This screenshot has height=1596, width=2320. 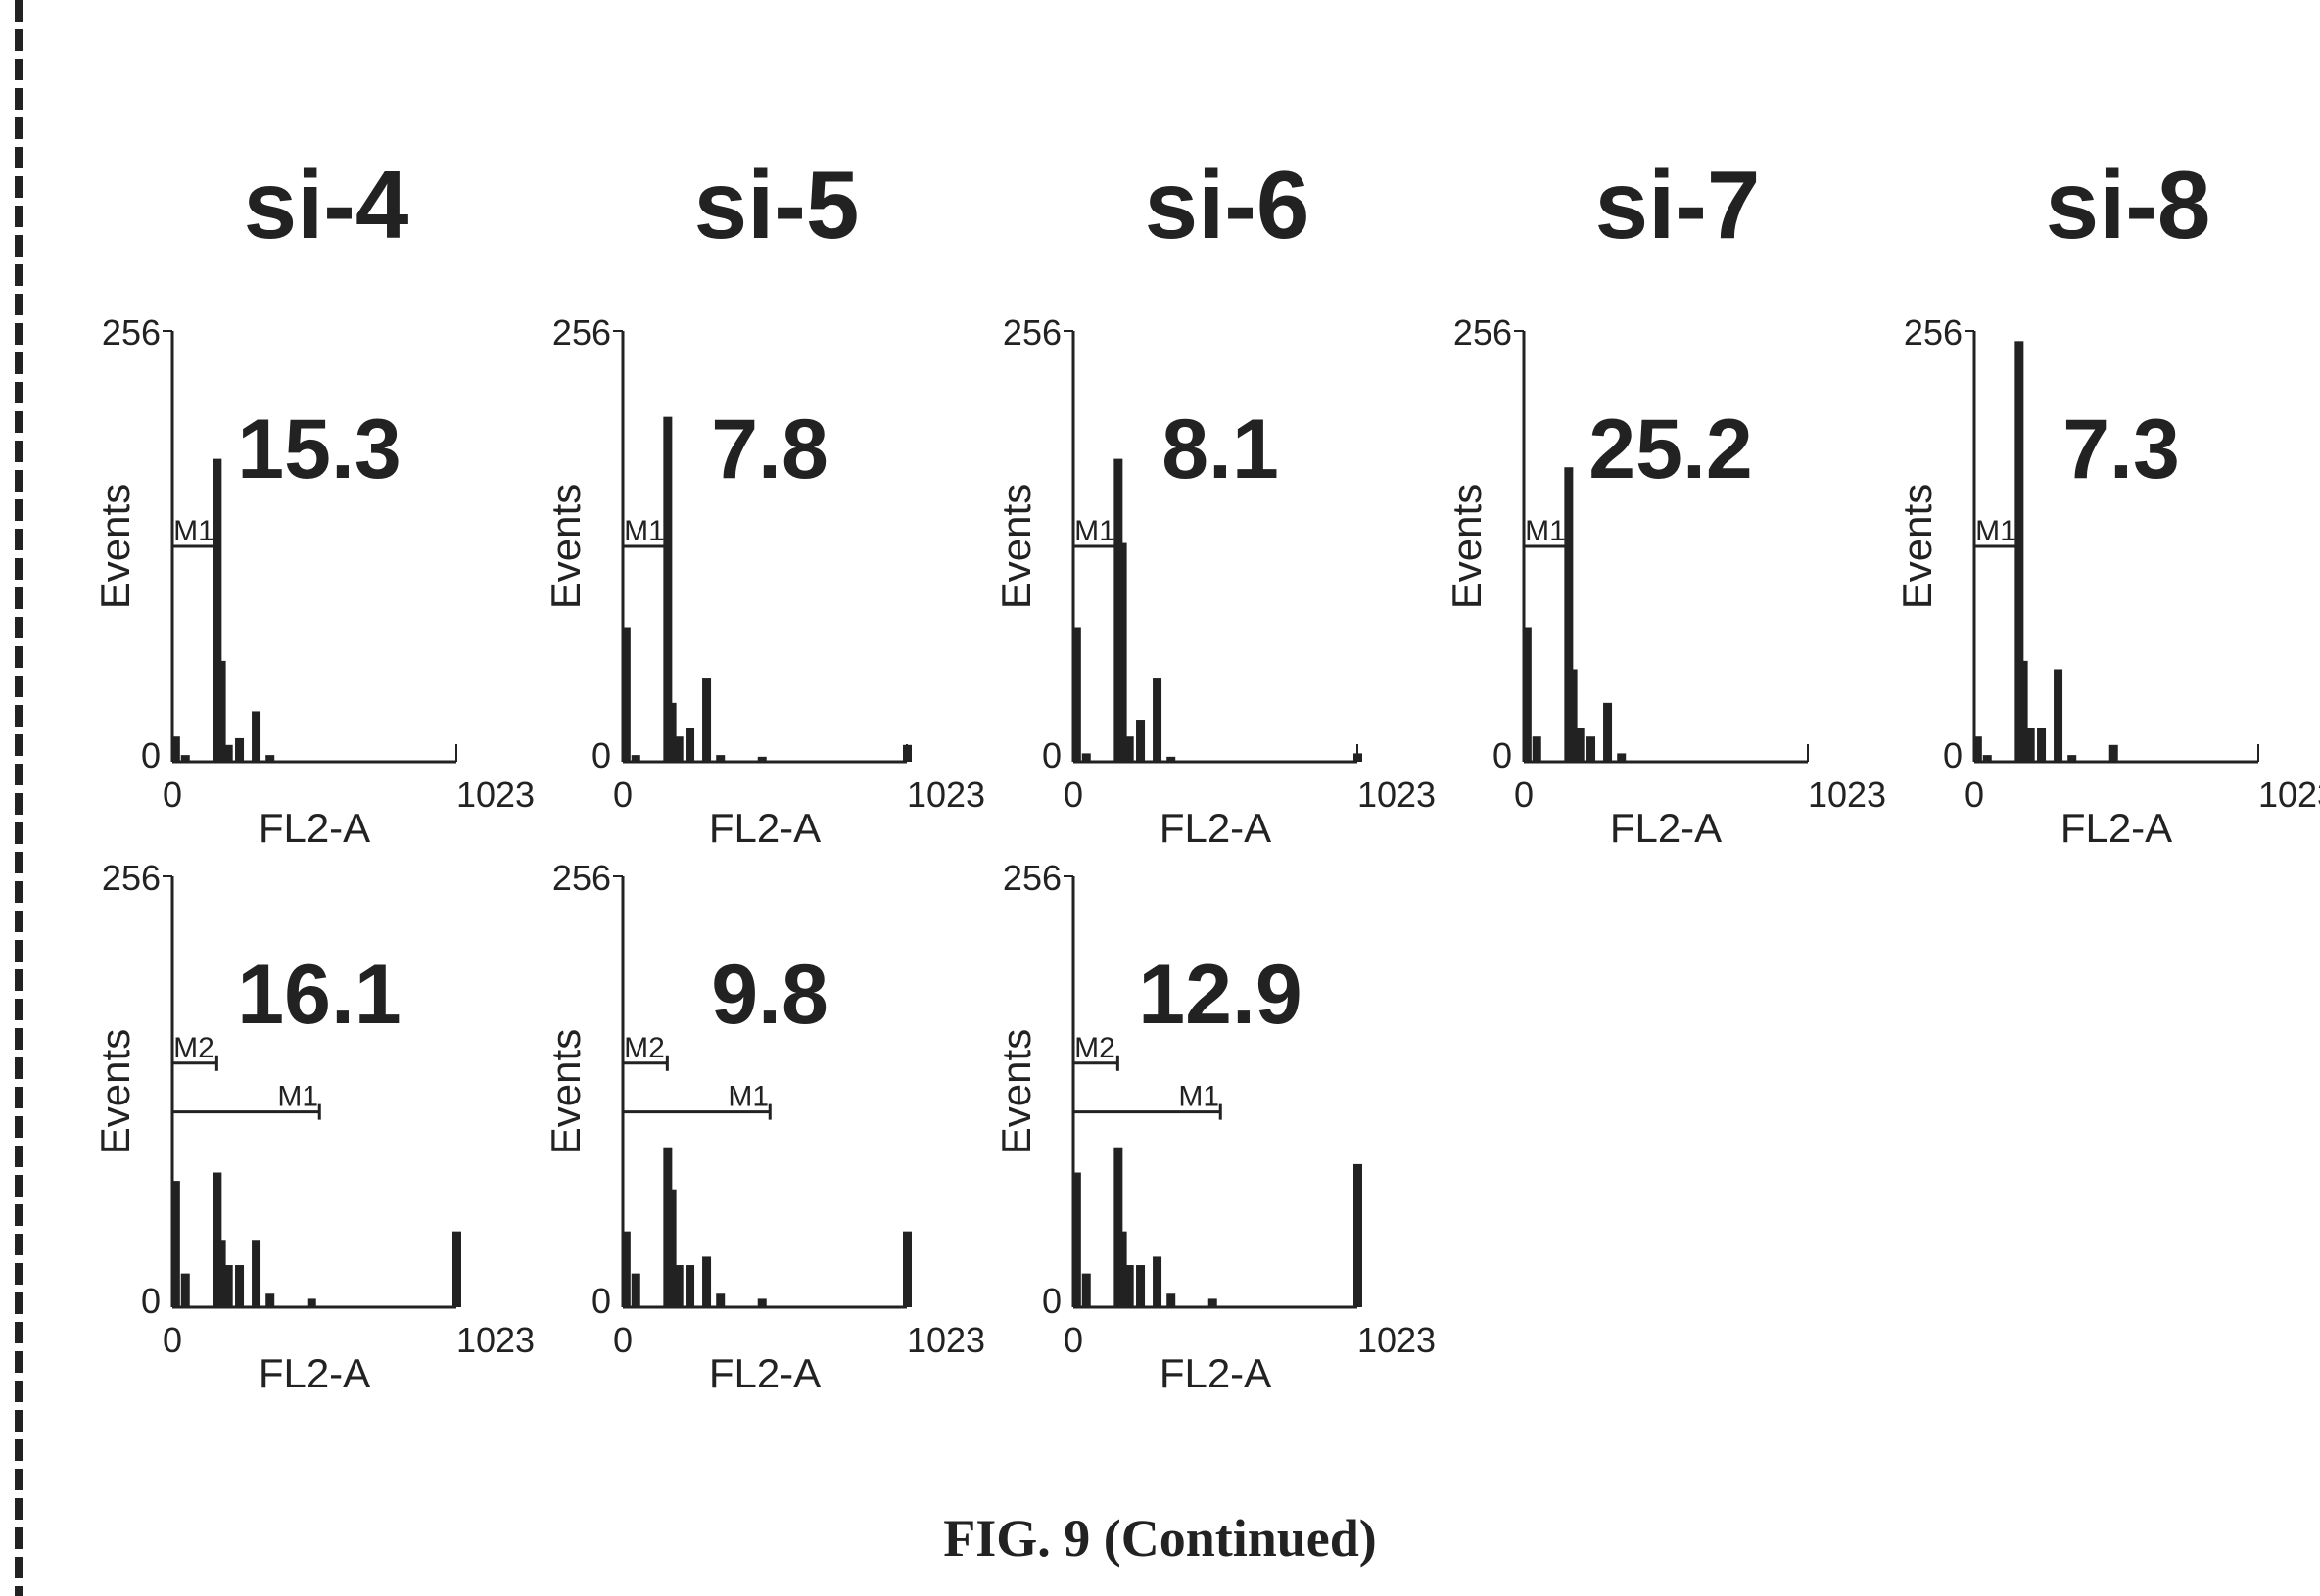 I want to click on percentage-annotation: 12.9, so click(x=1220, y=995).